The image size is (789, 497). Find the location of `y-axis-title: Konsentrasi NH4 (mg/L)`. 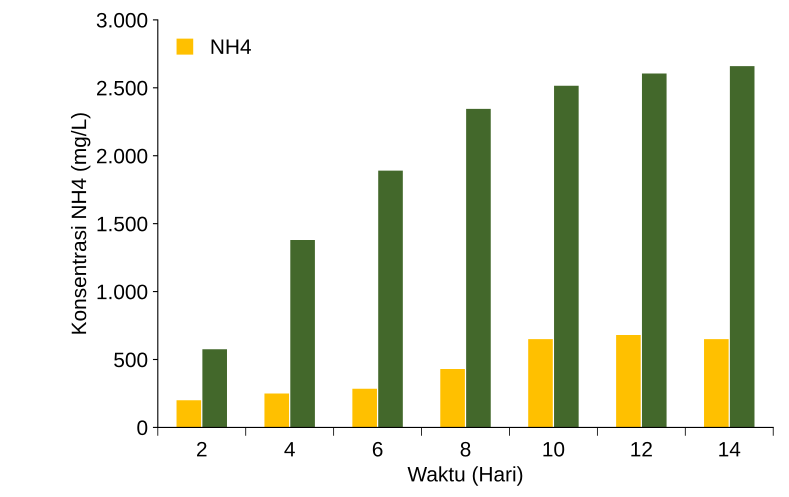

y-axis-title: Konsentrasi NH4 (mg/L) is located at coordinates (80, 223).